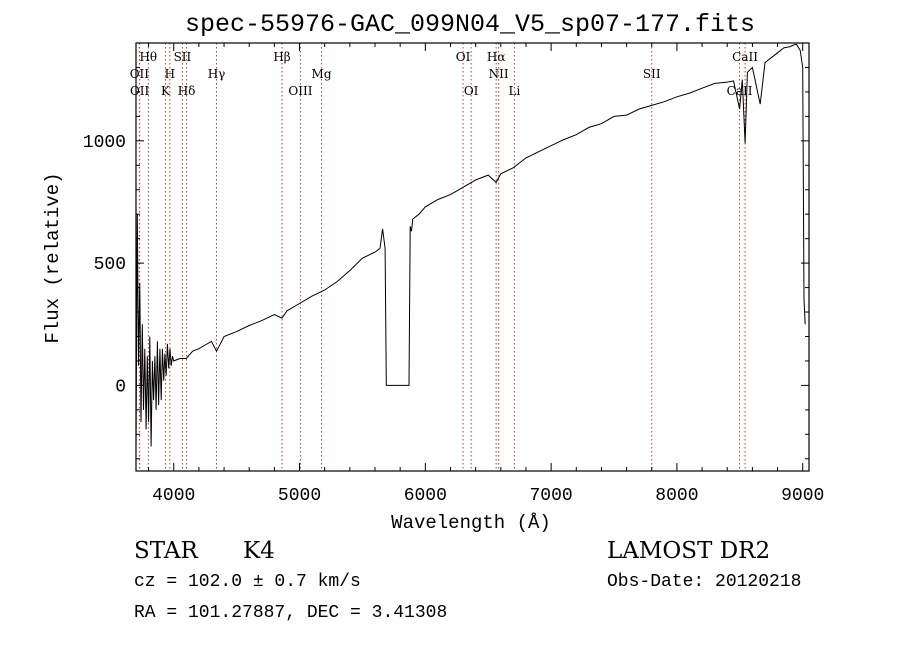  Describe the element at coordinates (259, 551) in the screenshot. I see `object-subclass: K4` at that location.